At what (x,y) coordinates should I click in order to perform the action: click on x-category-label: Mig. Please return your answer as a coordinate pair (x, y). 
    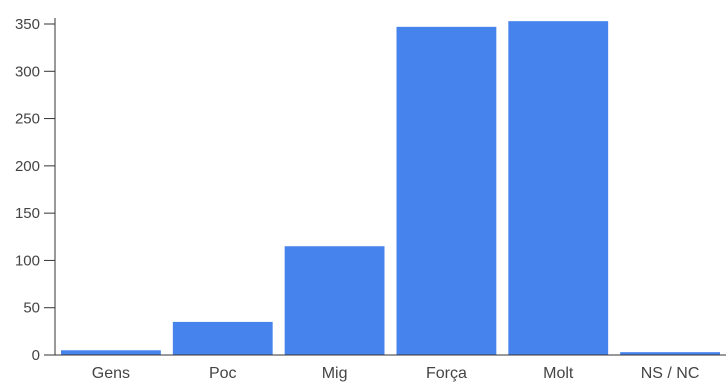
    Looking at the image, I should click on (335, 373).